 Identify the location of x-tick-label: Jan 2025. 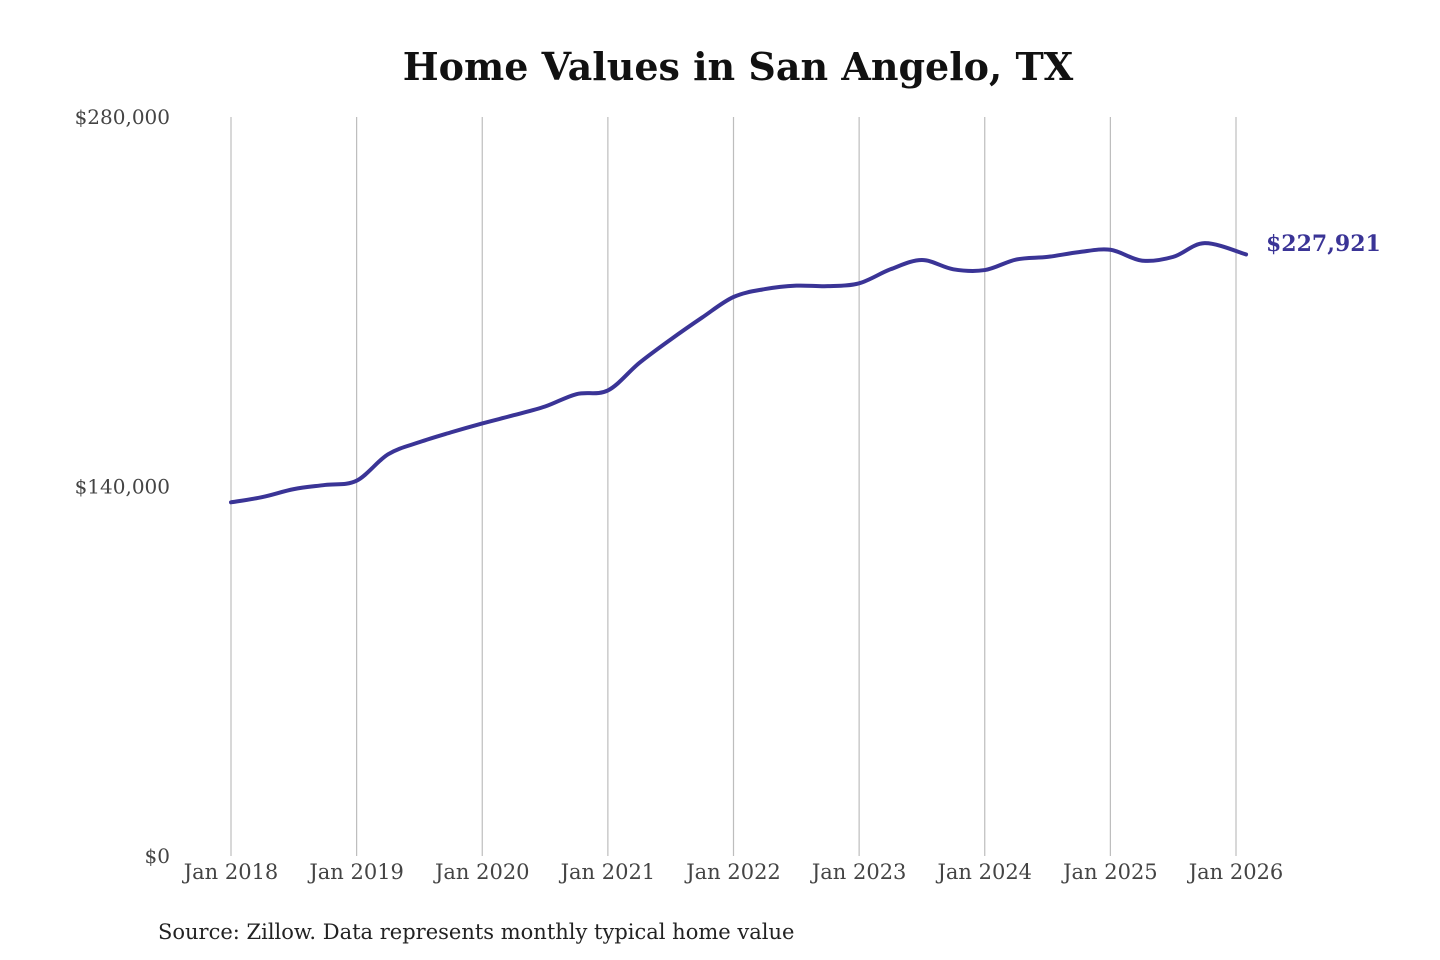
(1109, 872).